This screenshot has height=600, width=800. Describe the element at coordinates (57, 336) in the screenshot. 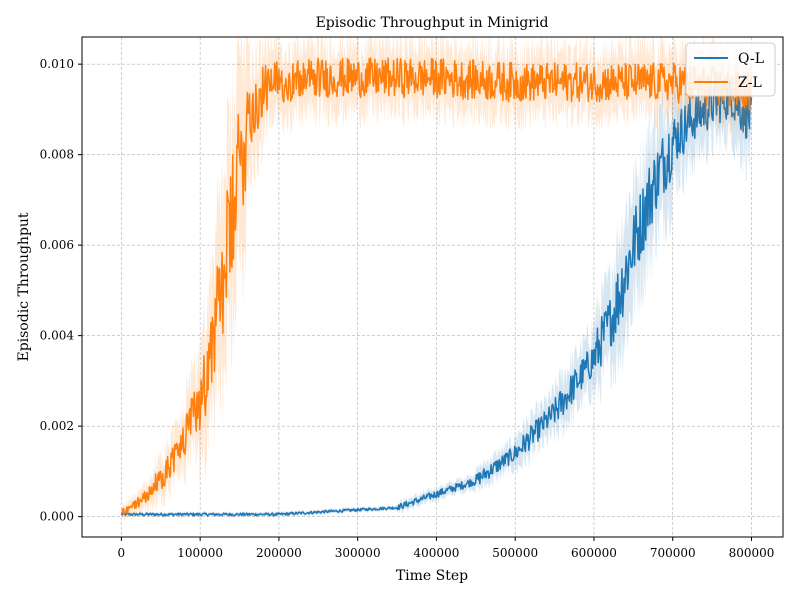

I see `y-tick-label: 0.004` at that location.